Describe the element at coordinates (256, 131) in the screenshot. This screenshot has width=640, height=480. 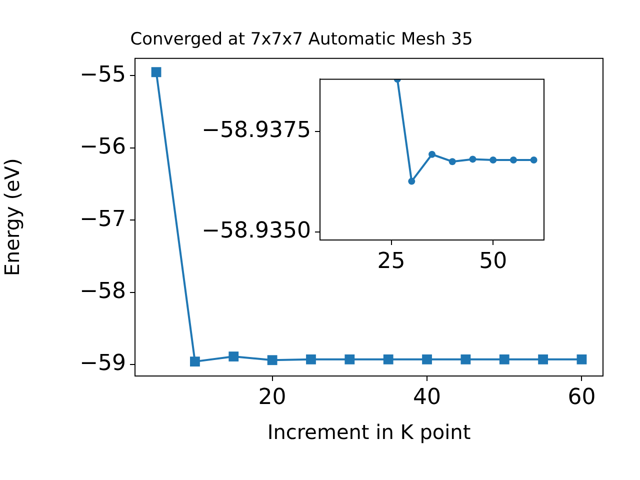
I see `y-tick-label: −58.9375` at that location.